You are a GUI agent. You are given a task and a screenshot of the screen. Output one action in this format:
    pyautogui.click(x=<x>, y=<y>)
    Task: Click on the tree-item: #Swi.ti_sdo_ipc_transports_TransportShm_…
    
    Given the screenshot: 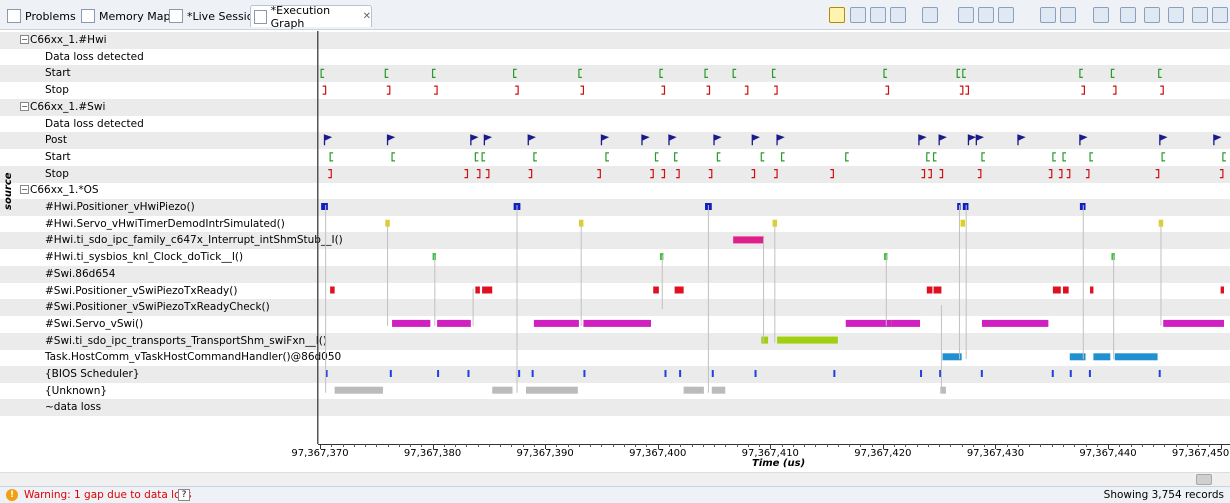 What is the action you would take?
    pyautogui.click(x=163, y=341)
    